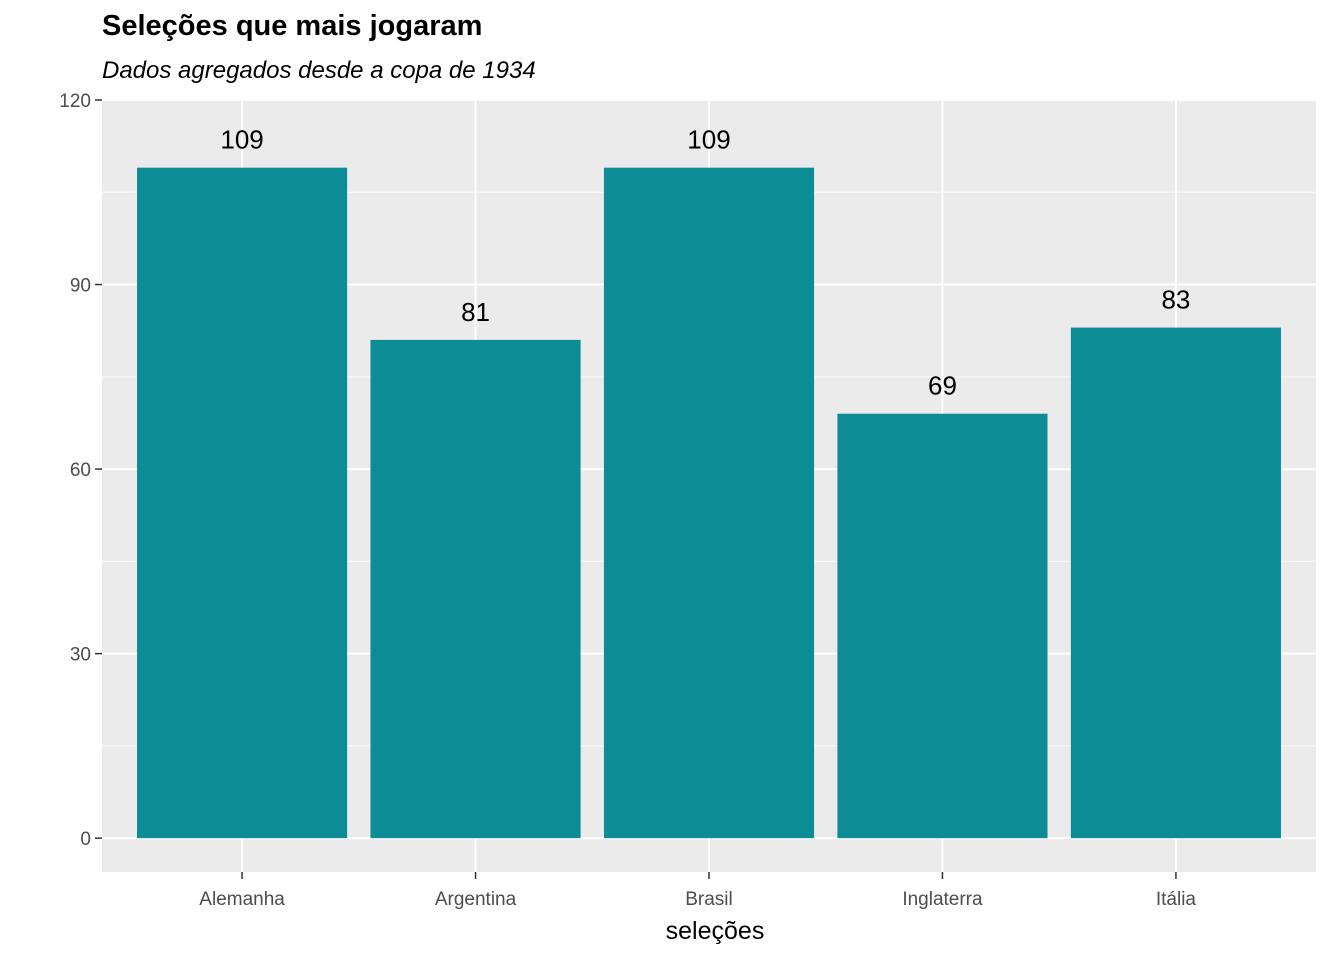 The width and height of the screenshot is (1344, 960). What do you see at coordinates (75, 101) in the screenshot?
I see `y-tick-label: 120` at bounding box center [75, 101].